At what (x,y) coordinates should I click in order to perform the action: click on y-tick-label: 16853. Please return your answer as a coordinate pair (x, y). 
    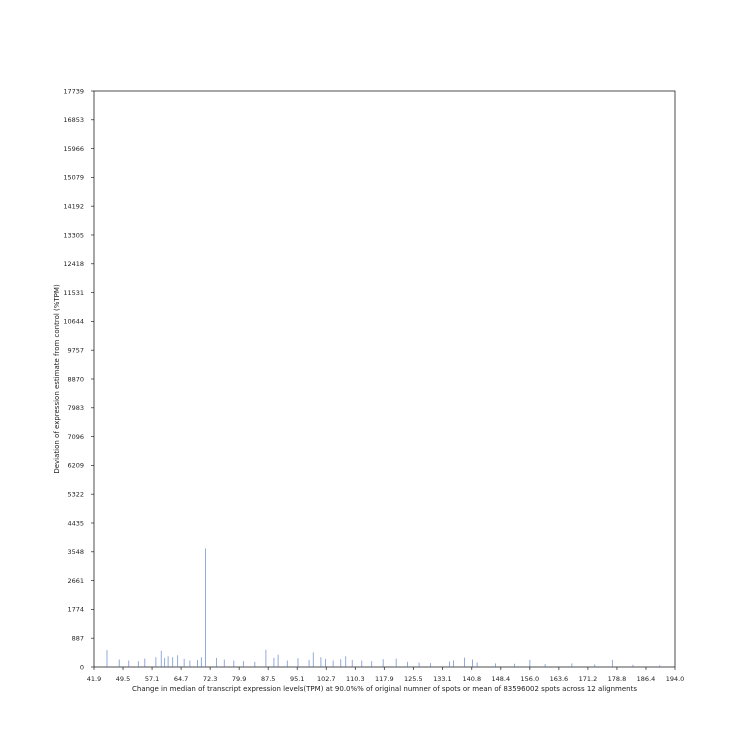
    Looking at the image, I should click on (73, 120).